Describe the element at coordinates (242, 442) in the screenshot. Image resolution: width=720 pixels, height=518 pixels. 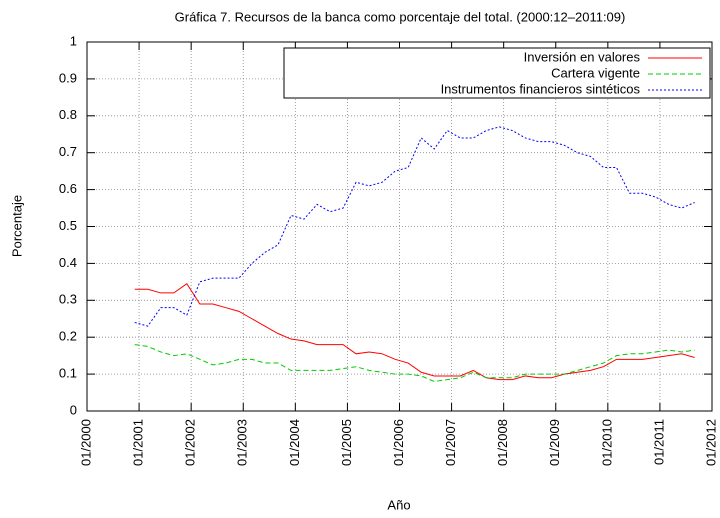
I see `x-tick-label: 01/2003` at that location.